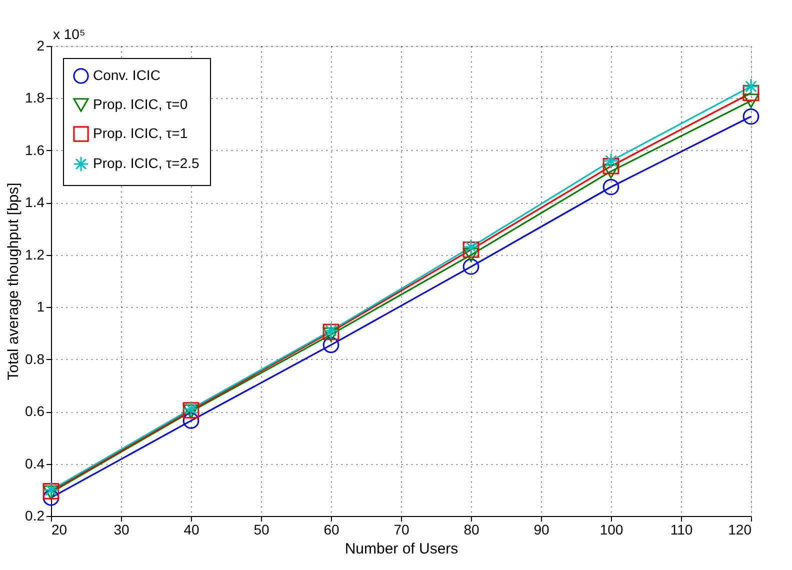  What do you see at coordinates (35, 150) in the screenshot?
I see `y-tick-label: 1.6` at bounding box center [35, 150].